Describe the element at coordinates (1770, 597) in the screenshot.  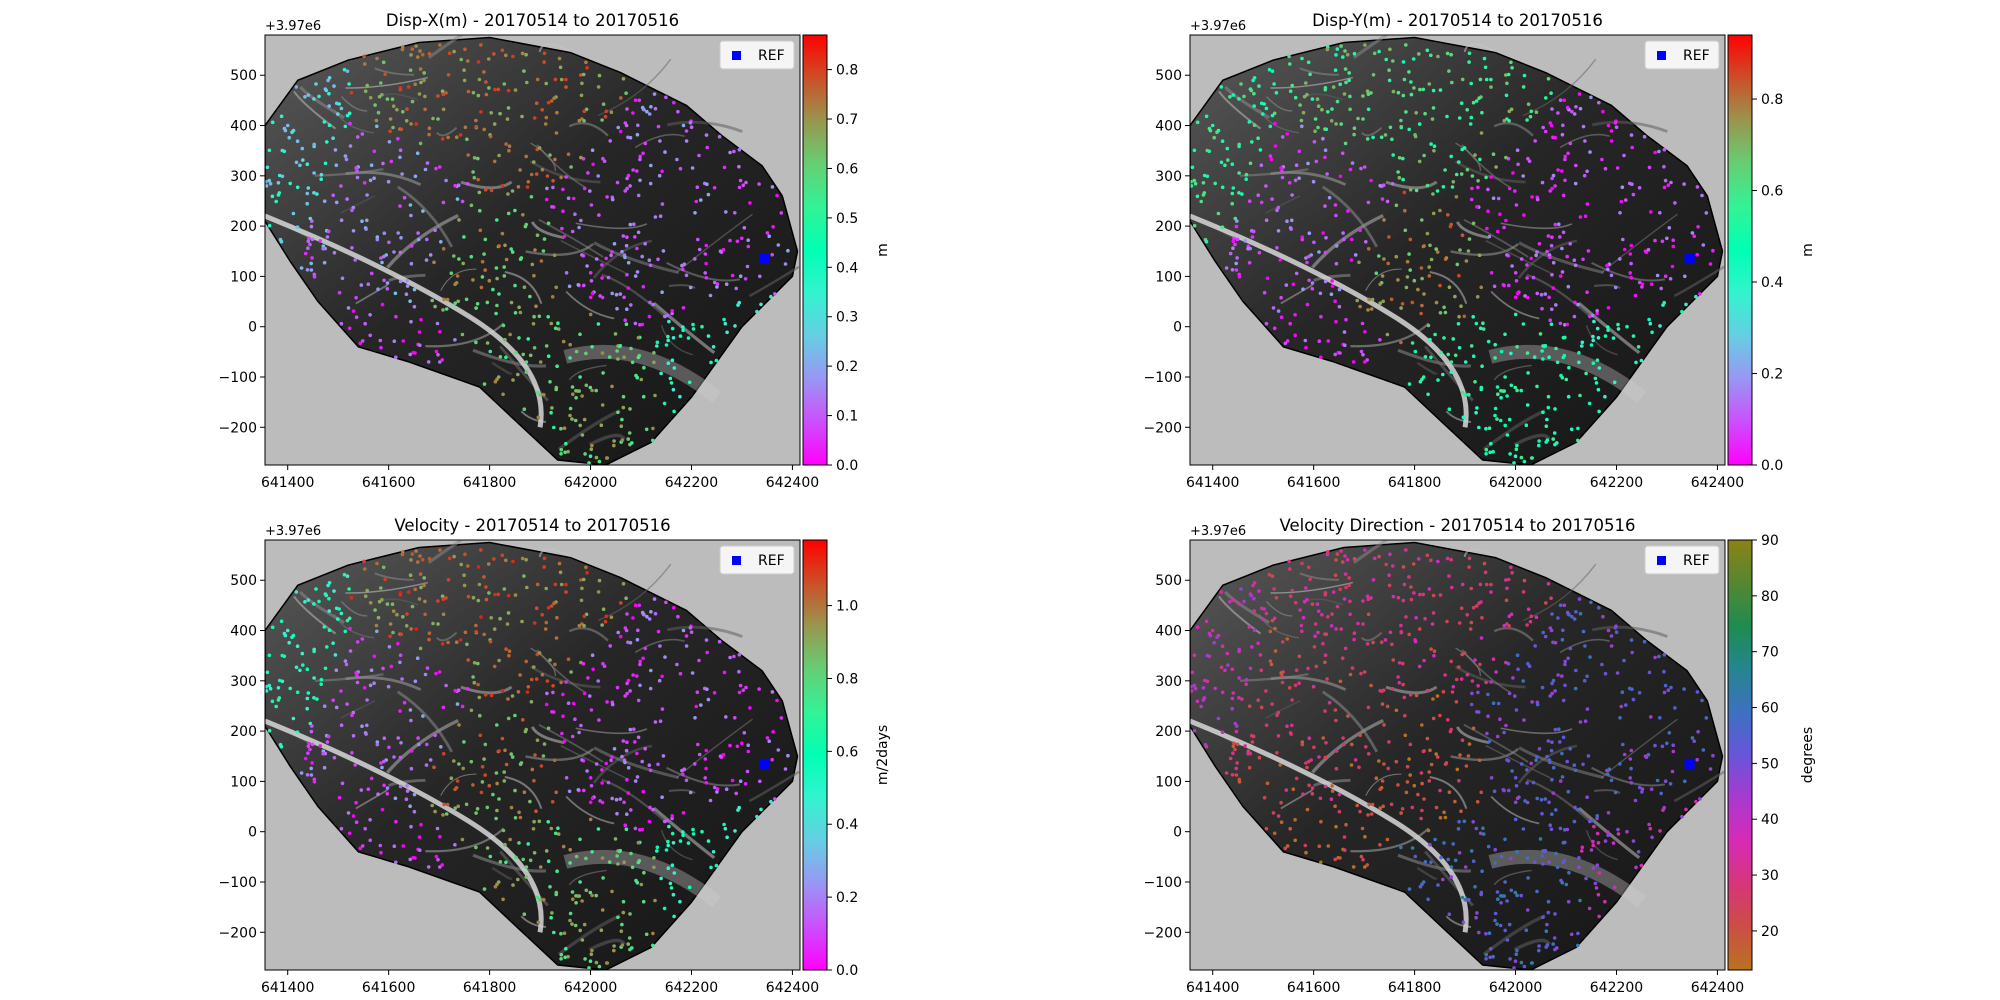
I see `colorbar-tick-label: 80` at that location.